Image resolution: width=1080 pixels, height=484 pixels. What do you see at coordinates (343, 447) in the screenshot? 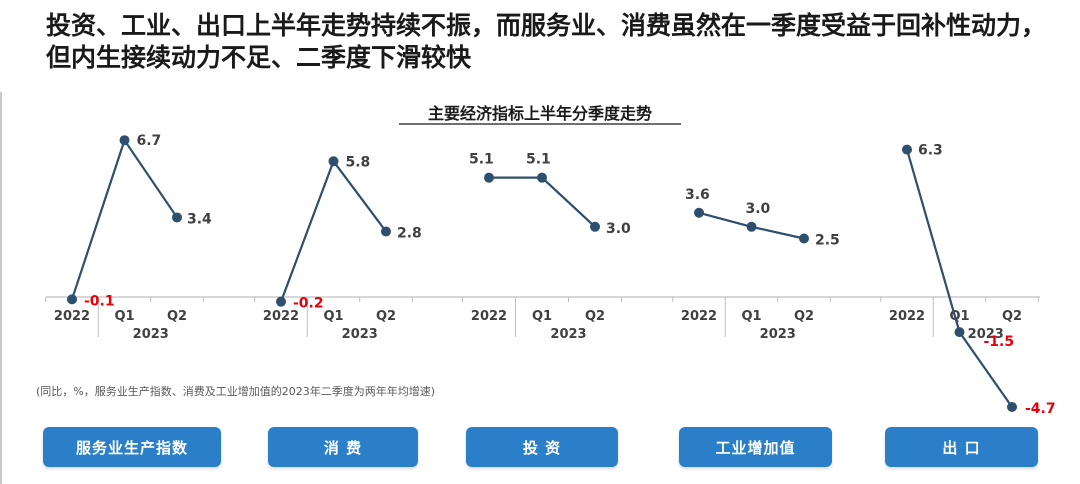
I see `consumption-button: 消 费` at bounding box center [343, 447].